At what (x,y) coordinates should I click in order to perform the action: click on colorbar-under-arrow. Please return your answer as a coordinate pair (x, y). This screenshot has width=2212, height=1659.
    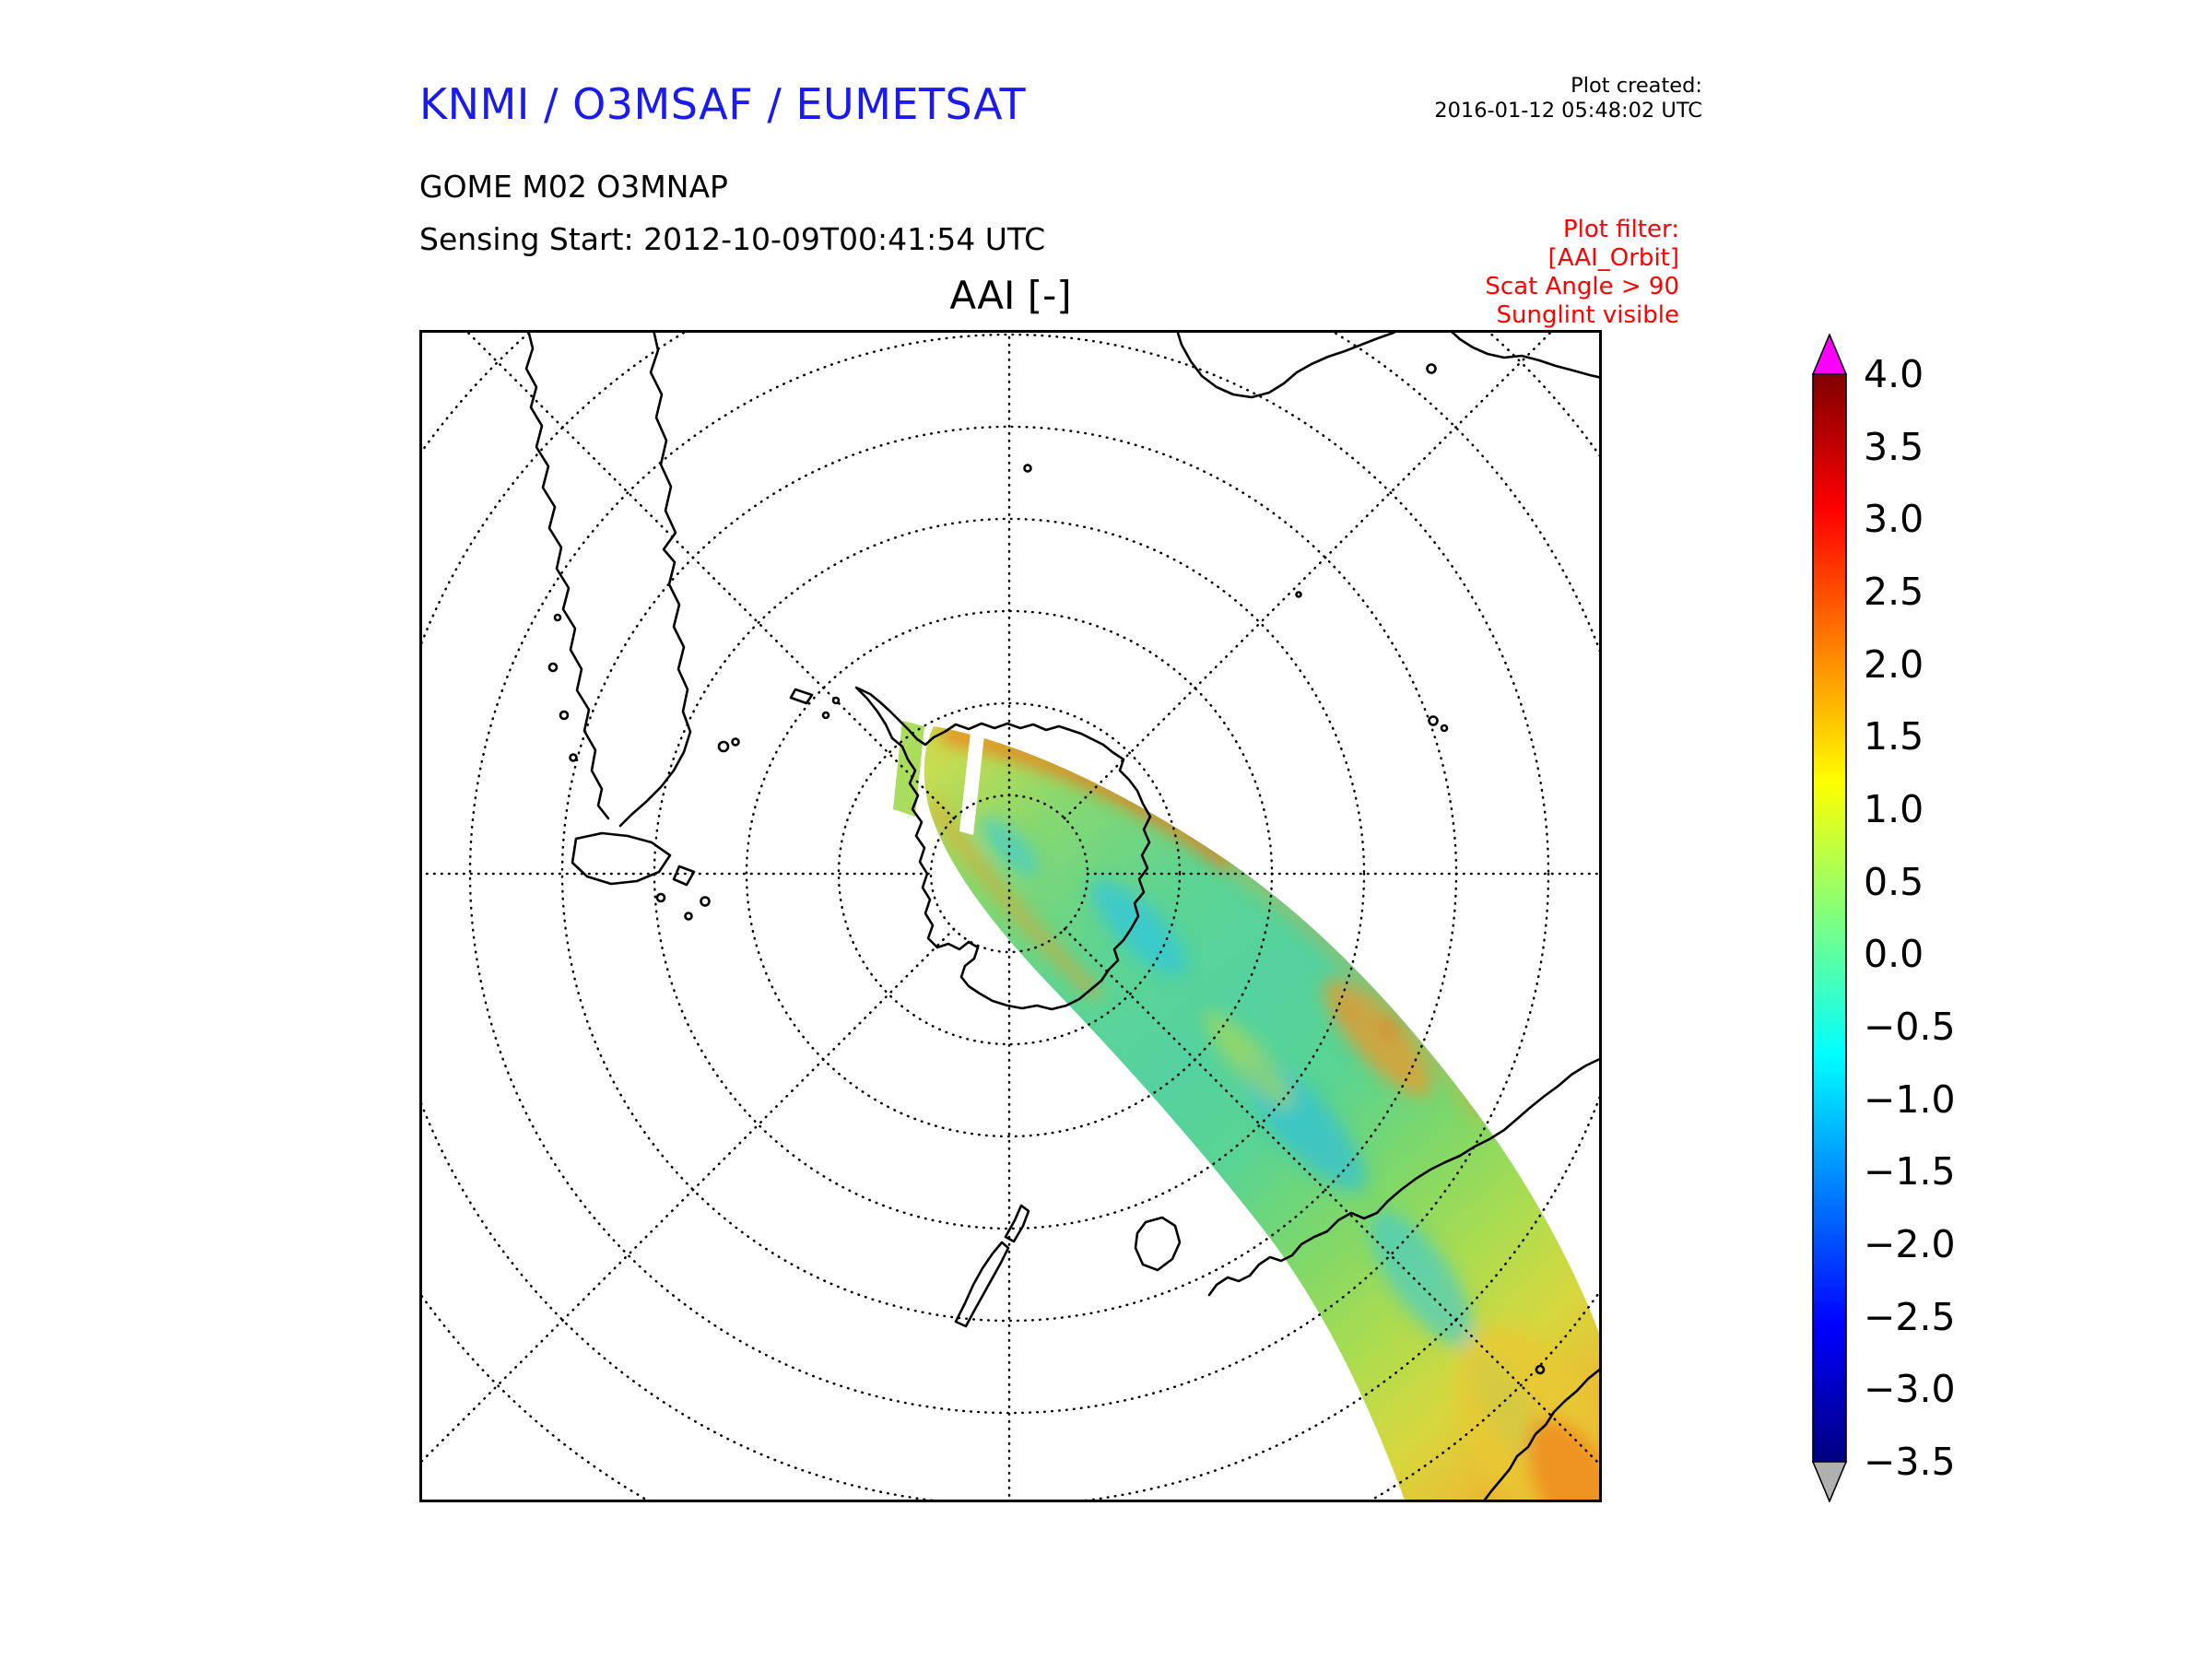
    Looking at the image, I should click on (1830, 1481).